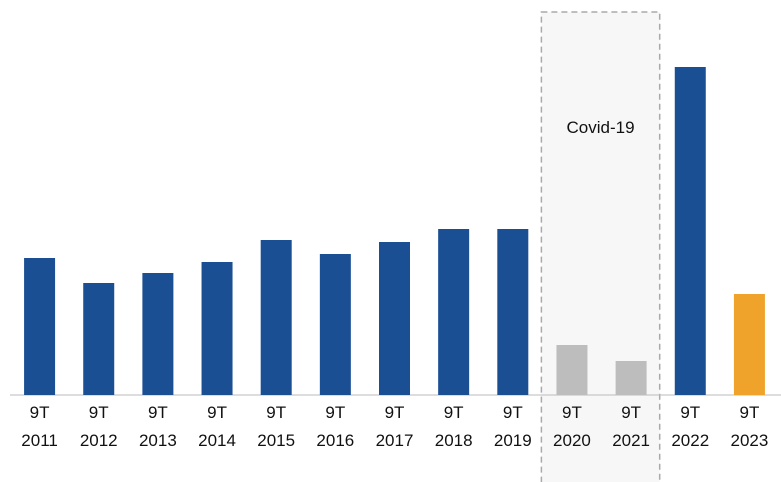 The image size is (781, 482). What do you see at coordinates (335, 440) in the screenshot?
I see `x-tick-label-line: 2016` at bounding box center [335, 440].